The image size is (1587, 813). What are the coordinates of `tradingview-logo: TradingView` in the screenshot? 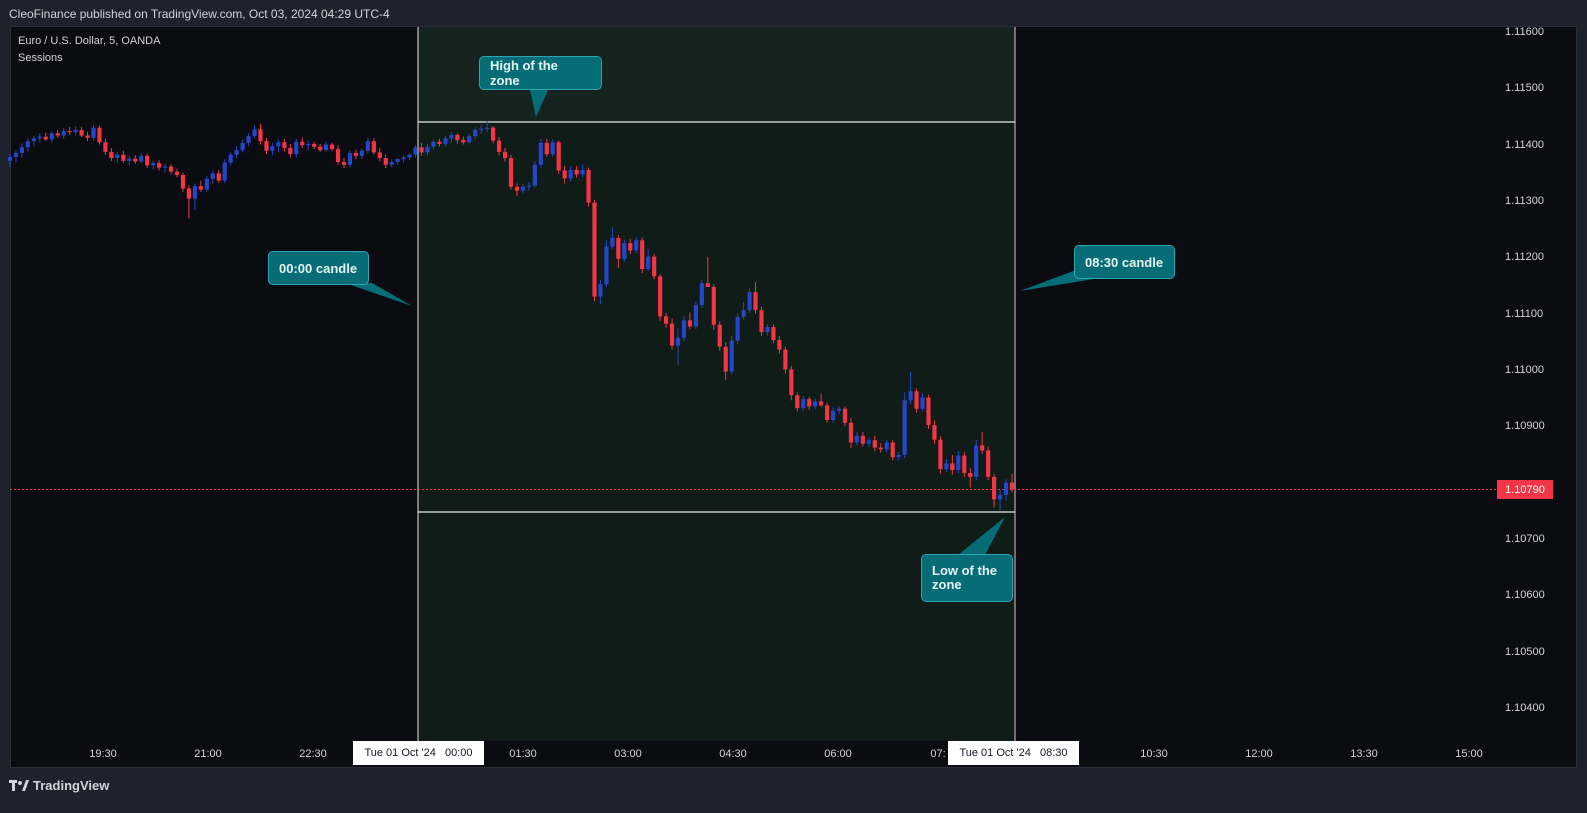 It's located at (59, 785).